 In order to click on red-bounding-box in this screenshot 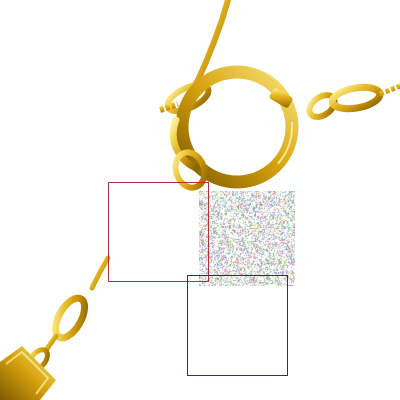, I will do `click(158, 232)`.